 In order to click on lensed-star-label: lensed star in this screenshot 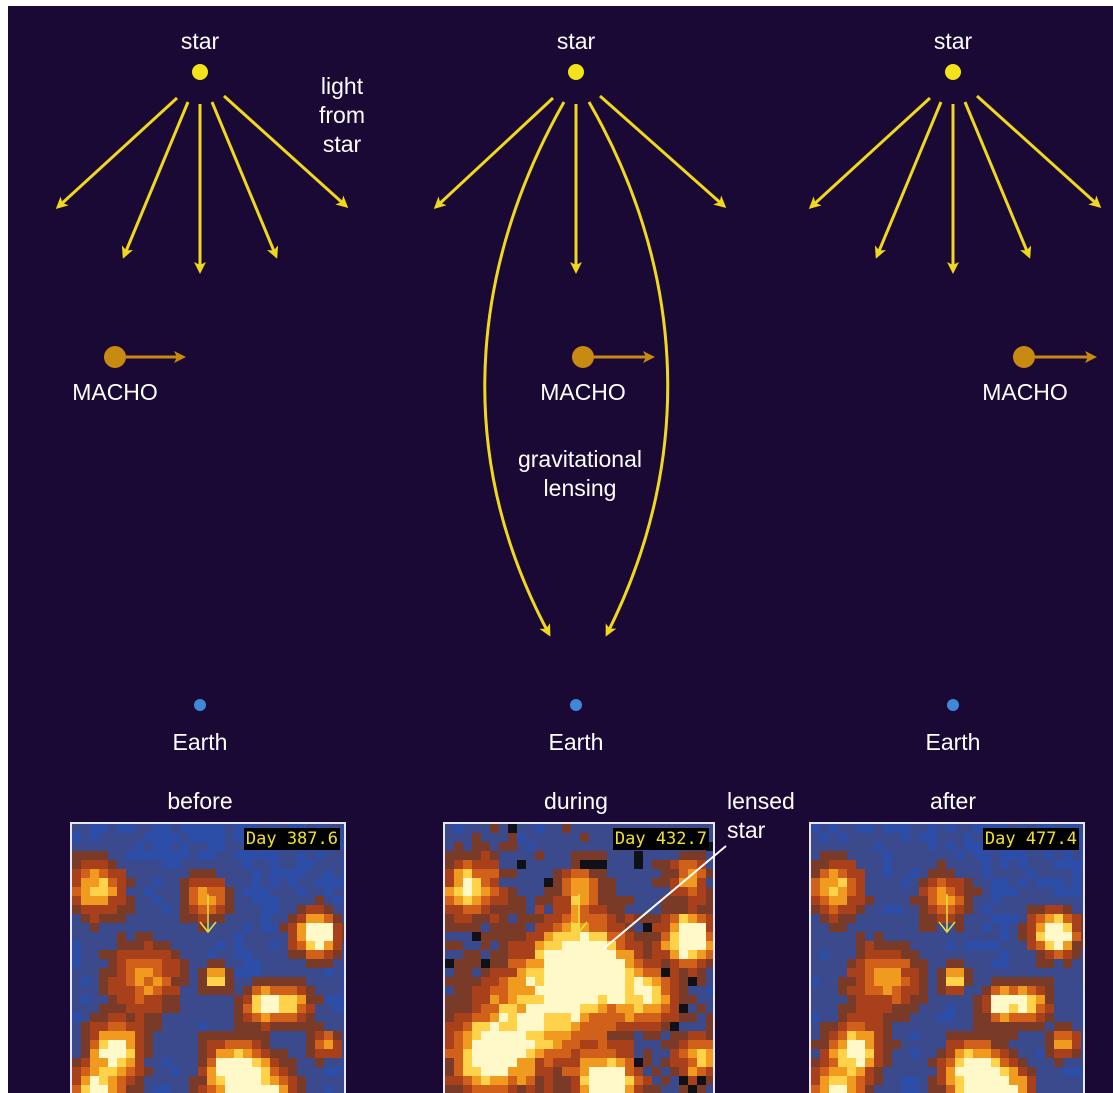, I will do `click(761, 815)`.